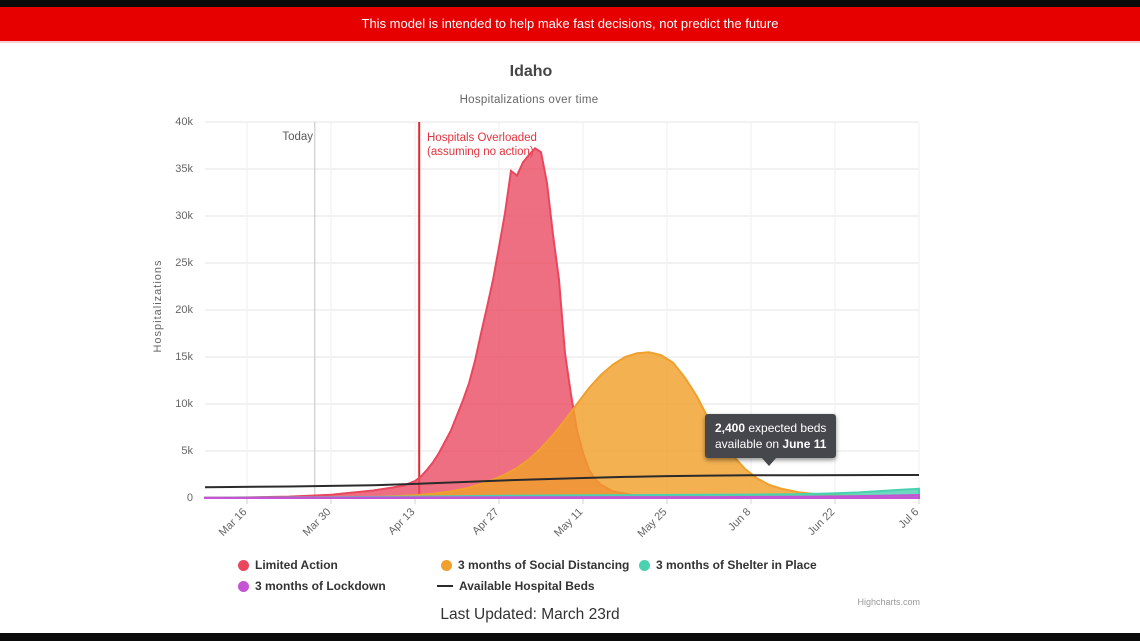 Image resolution: width=1140 pixels, height=641 pixels. Describe the element at coordinates (446, 565) in the screenshot. I see `social-distancing-marker-icon` at that location.